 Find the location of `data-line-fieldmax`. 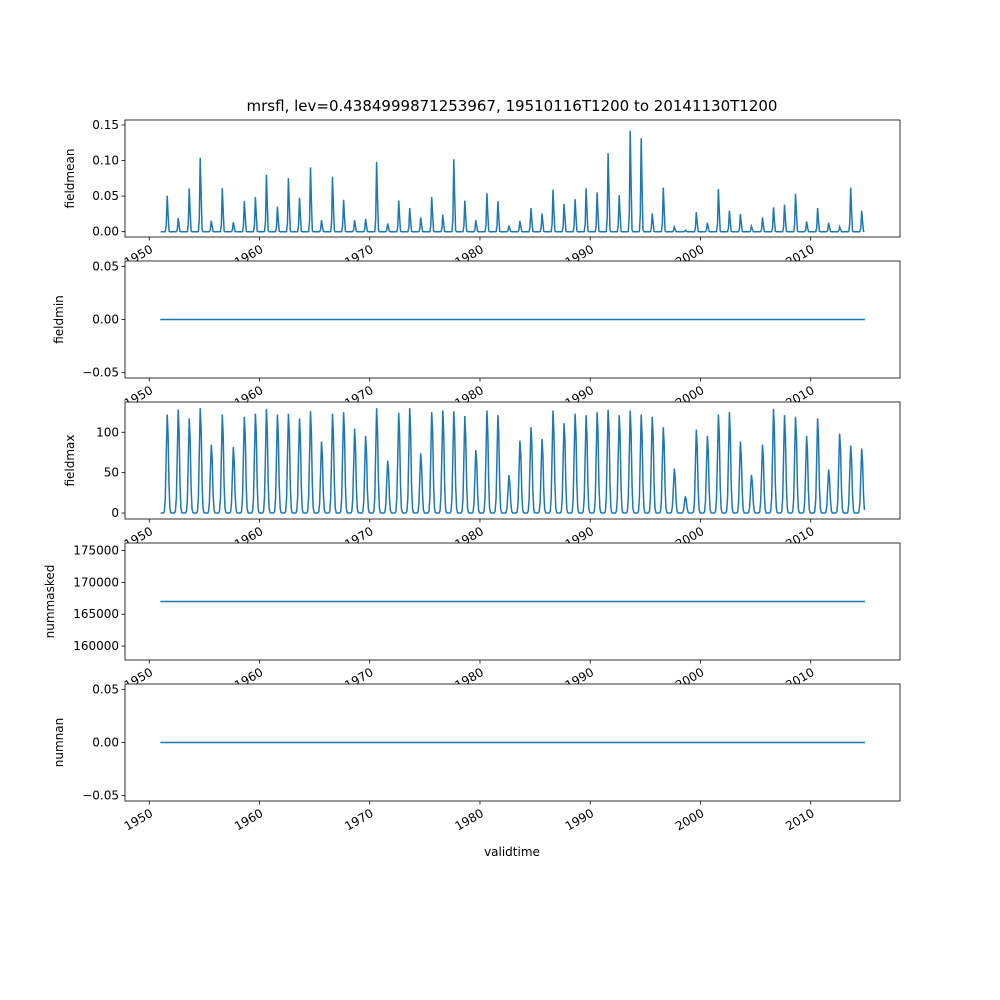

data-line-fieldmax is located at coordinates (513, 461).